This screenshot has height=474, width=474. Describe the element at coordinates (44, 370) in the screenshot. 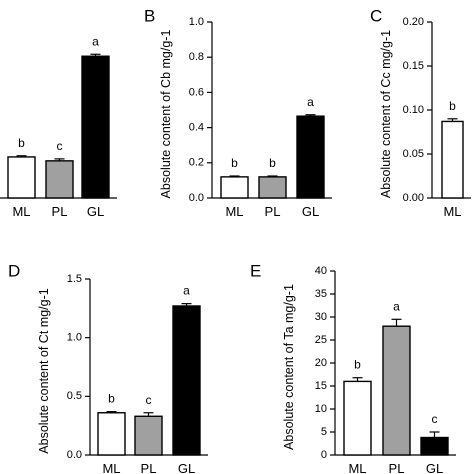

I see `y-axis-title: Absolute content of Ct mg/g-1` at that location.